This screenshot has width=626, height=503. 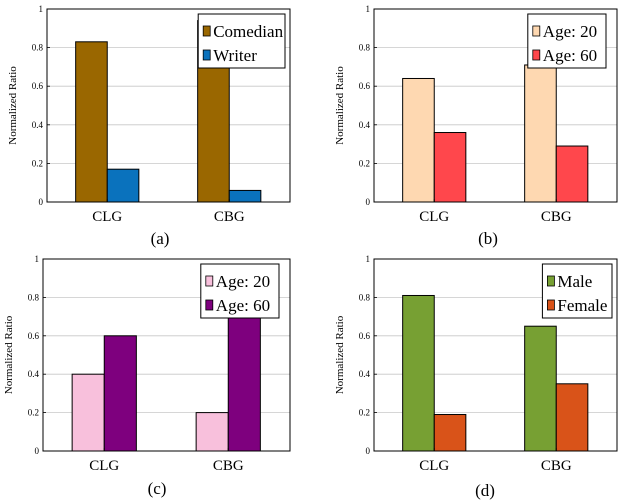 I want to click on bar-male-clg, so click(x=418, y=373).